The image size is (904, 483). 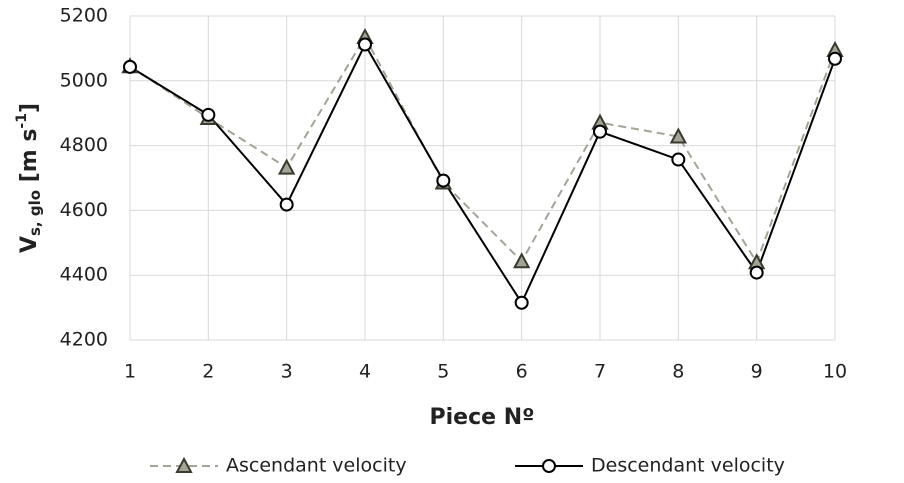 What do you see at coordinates (29, 159) in the screenshot?
I see `y-title-part: [m s` at bounding box center [29, 159].